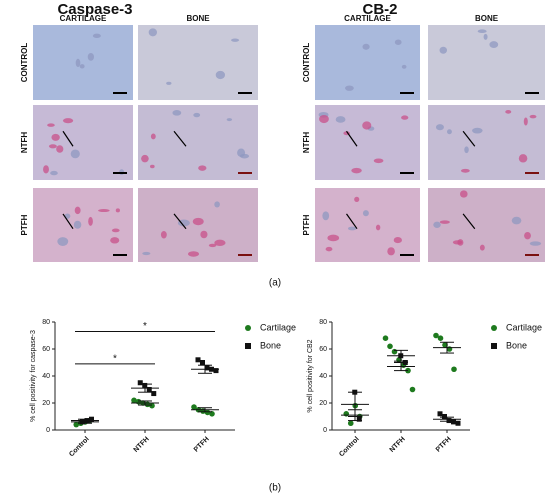 The height and width of the screenshot is (497, 550). I want to click on x-tick-label: Control, so click(79, 447).